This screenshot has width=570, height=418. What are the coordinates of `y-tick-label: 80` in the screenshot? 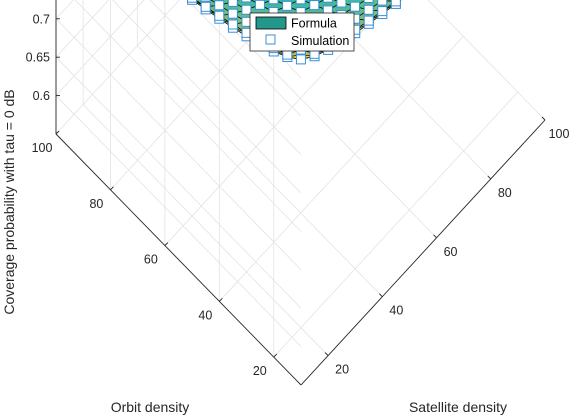 It's located at (96, 204).